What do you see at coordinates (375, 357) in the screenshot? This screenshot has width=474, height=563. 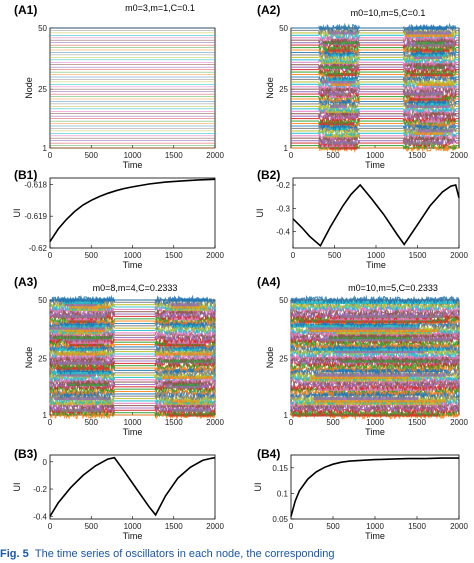 I see `raster-traces` at bounding box center [375, 357].